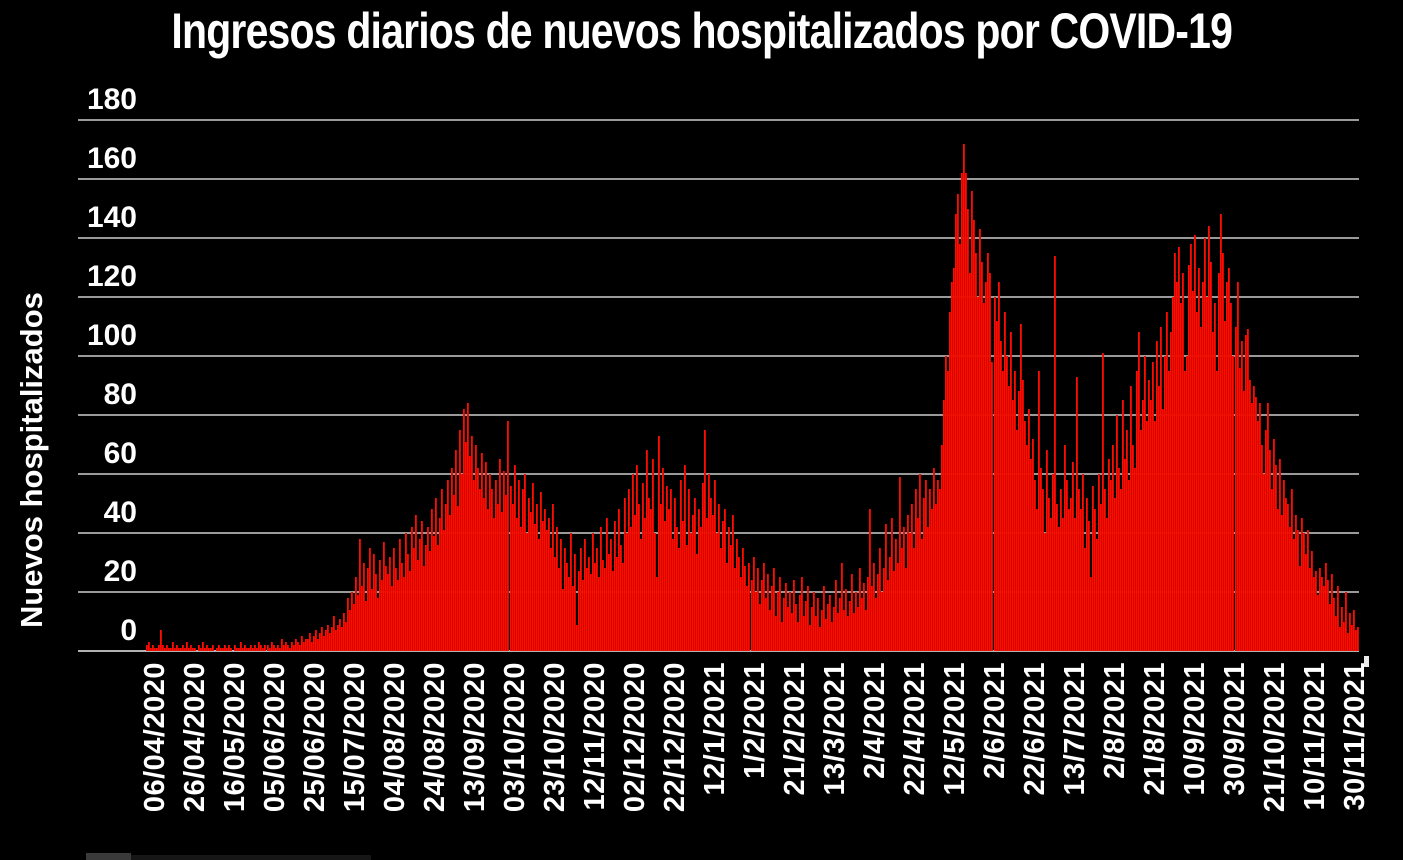 The image size is (1403, 860). What do you see at coordinates (515, 737) in the screenshot?
I see `x-tick-label: 03/10/2020` at bounding box center [515, 737].